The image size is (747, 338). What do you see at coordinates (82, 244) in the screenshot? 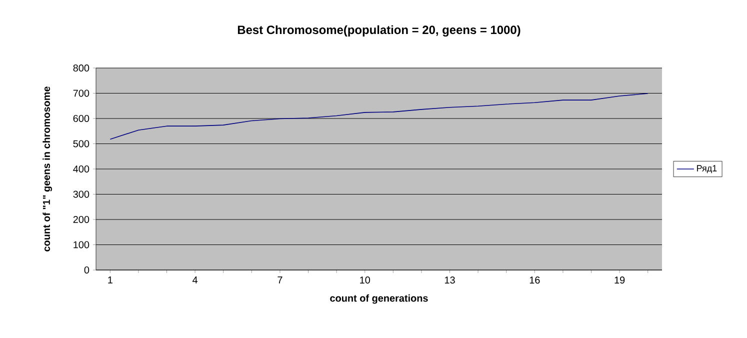
I see `y-tick-label: 100` at bounding box center [82, 244].